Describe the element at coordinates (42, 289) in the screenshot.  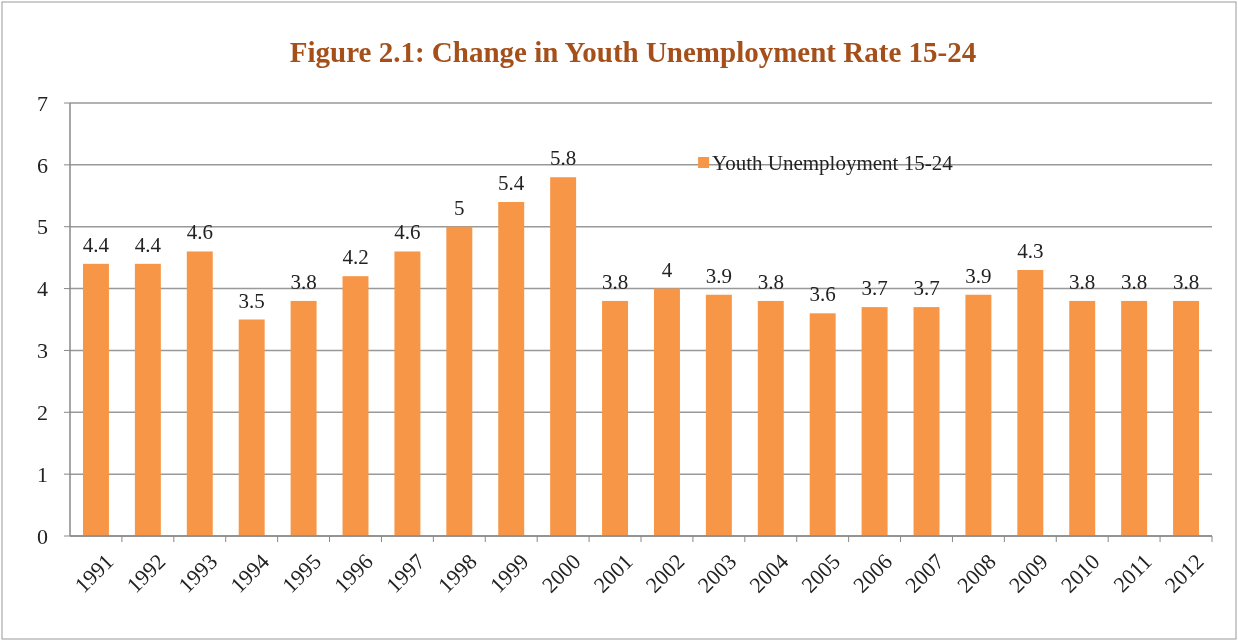
I see `y-tick-label: 4` at that location.